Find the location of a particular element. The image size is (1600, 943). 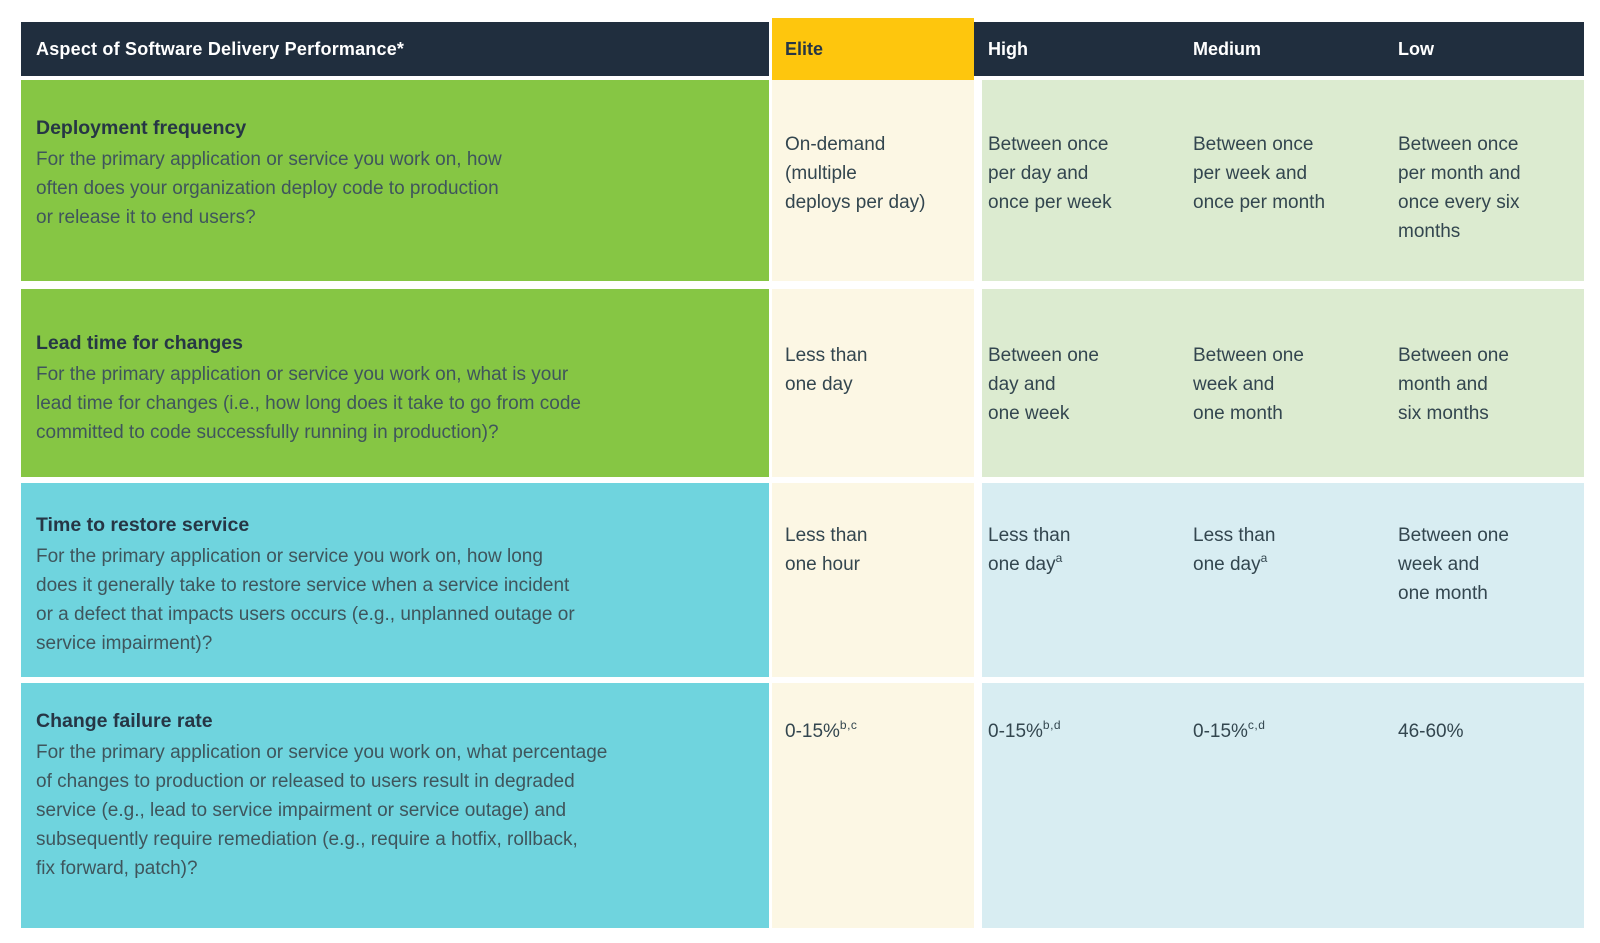

metric-title: Deployment frequency is located at coordinates (141, 128).